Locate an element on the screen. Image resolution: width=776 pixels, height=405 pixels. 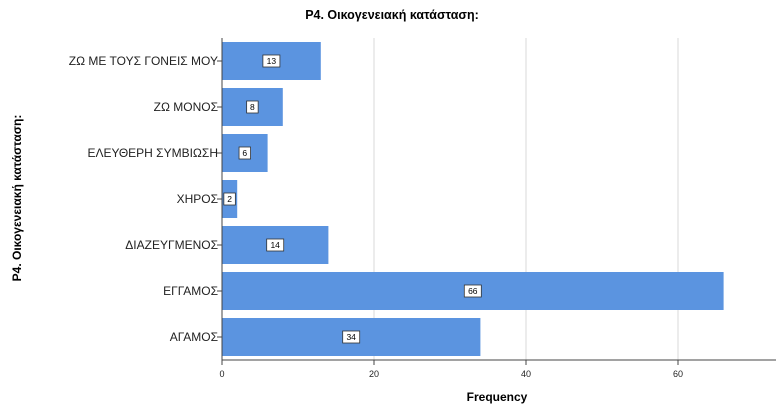
x-tick-label: 20 is located at coordinates (374, 374).